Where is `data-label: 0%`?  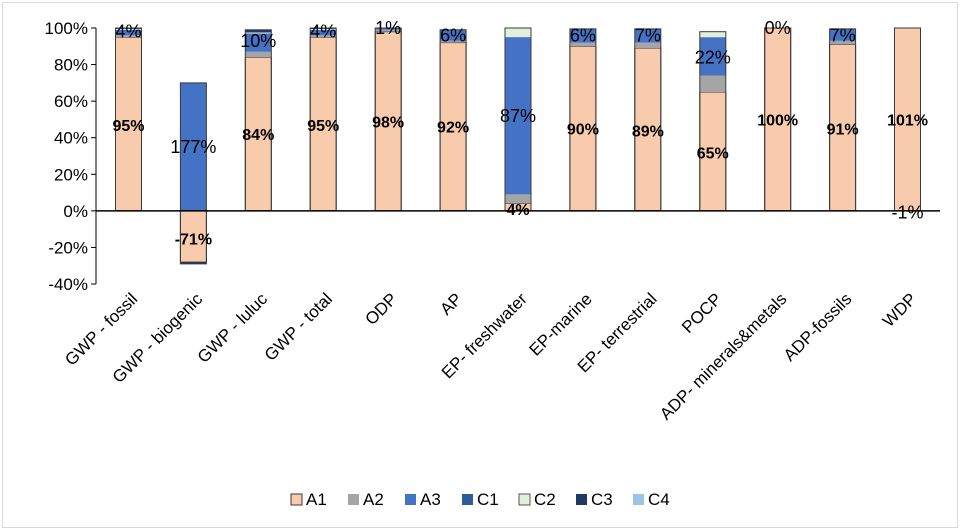
data-label: 0% is located at coordinates (778, 28).